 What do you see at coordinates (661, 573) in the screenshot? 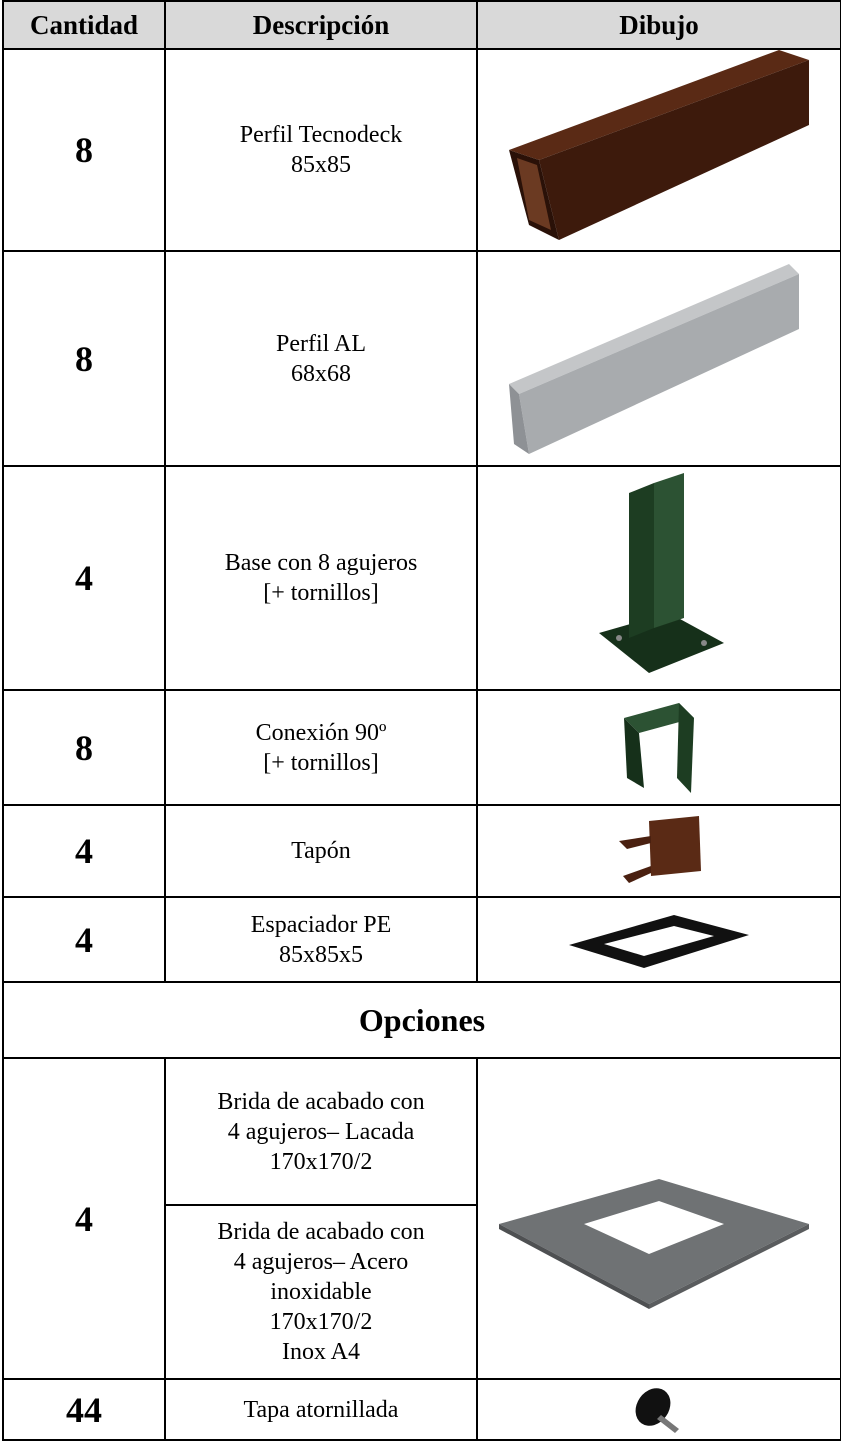
I see `base-icon` at bounding box center [661, 573].